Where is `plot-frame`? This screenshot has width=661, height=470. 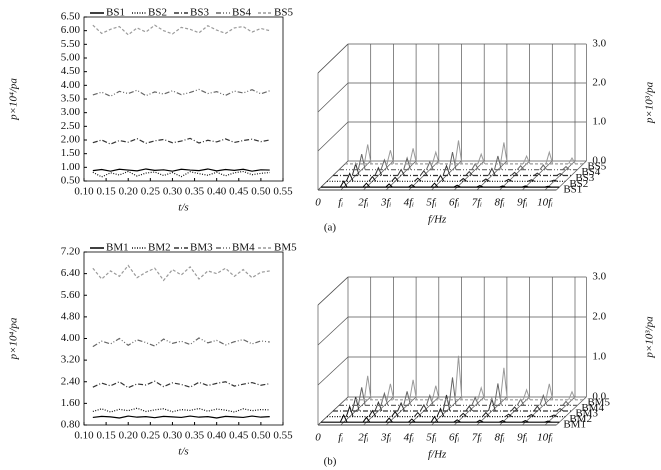 plot-frame is located at coordinates (183, 338).